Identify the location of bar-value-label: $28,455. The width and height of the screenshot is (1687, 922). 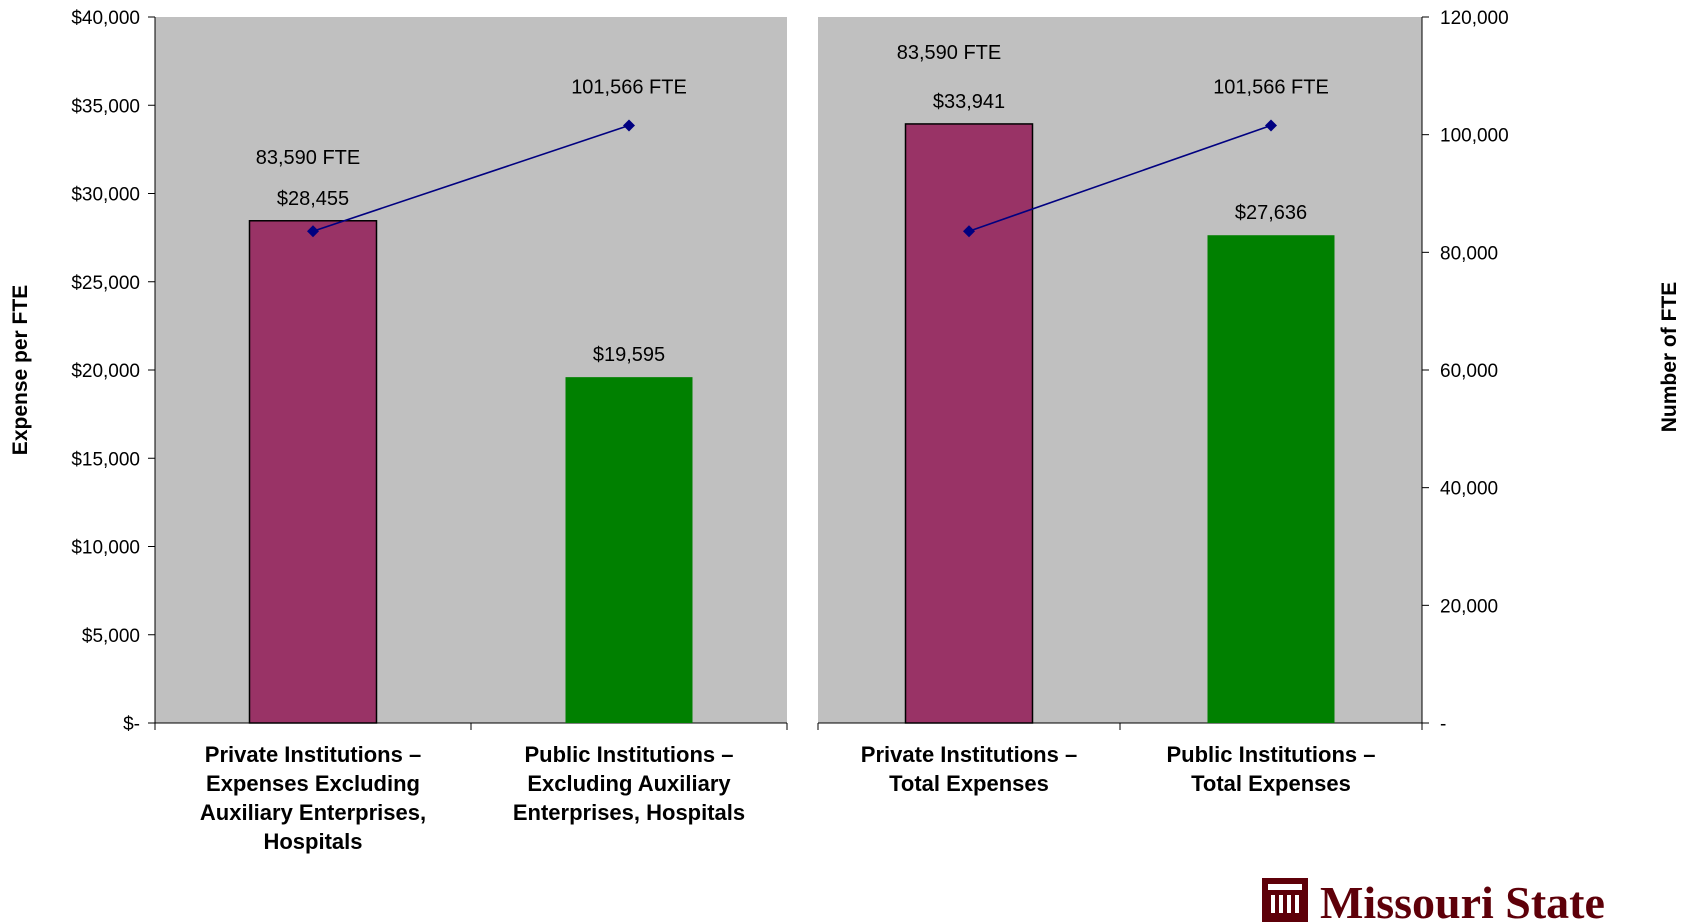
(313, 199).